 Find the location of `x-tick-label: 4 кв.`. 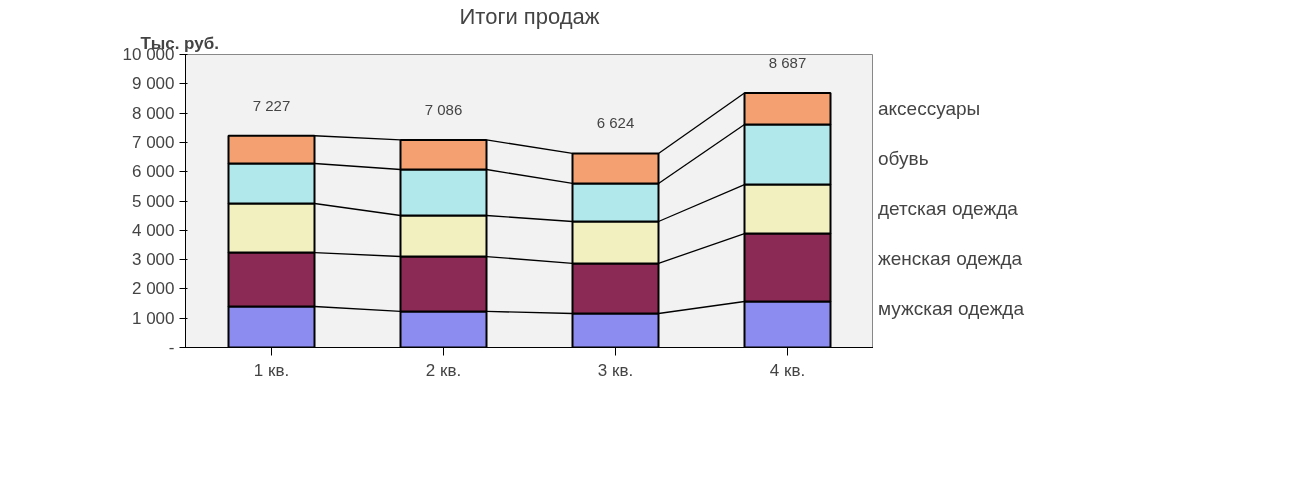

x-tick-label: 4 кв. is located at coordinates (787, 370).